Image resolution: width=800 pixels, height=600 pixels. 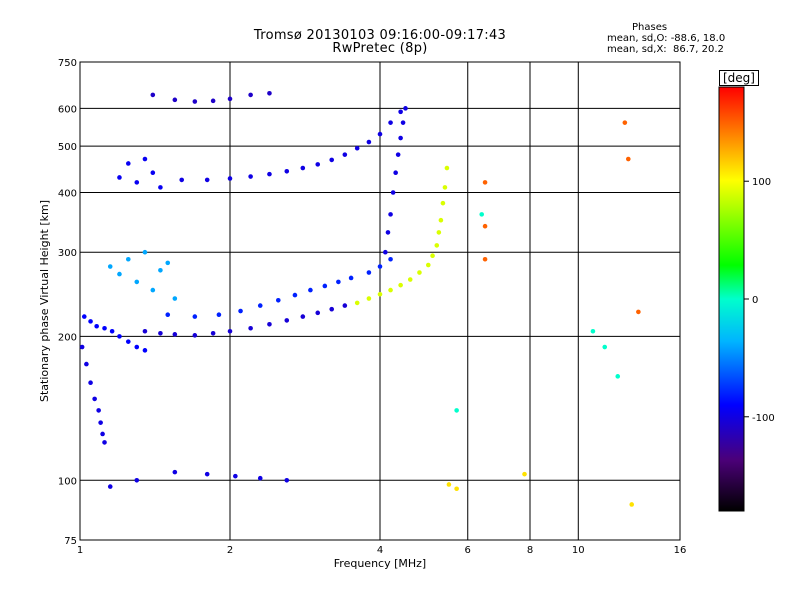 I want to click on y-axis-label: Stationary phase Virtual Height [km], so click(x=44, y=301).